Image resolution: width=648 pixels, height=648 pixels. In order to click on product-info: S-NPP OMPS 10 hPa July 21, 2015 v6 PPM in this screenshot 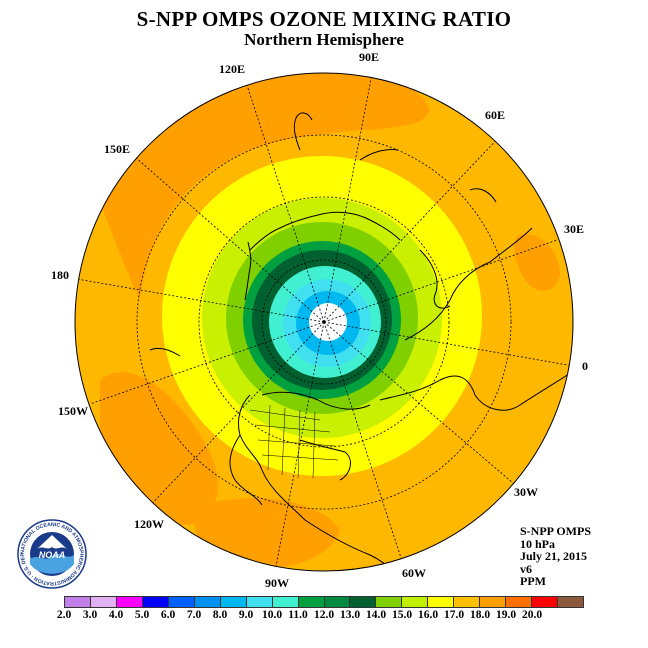, I will do `click(555, 556)`.